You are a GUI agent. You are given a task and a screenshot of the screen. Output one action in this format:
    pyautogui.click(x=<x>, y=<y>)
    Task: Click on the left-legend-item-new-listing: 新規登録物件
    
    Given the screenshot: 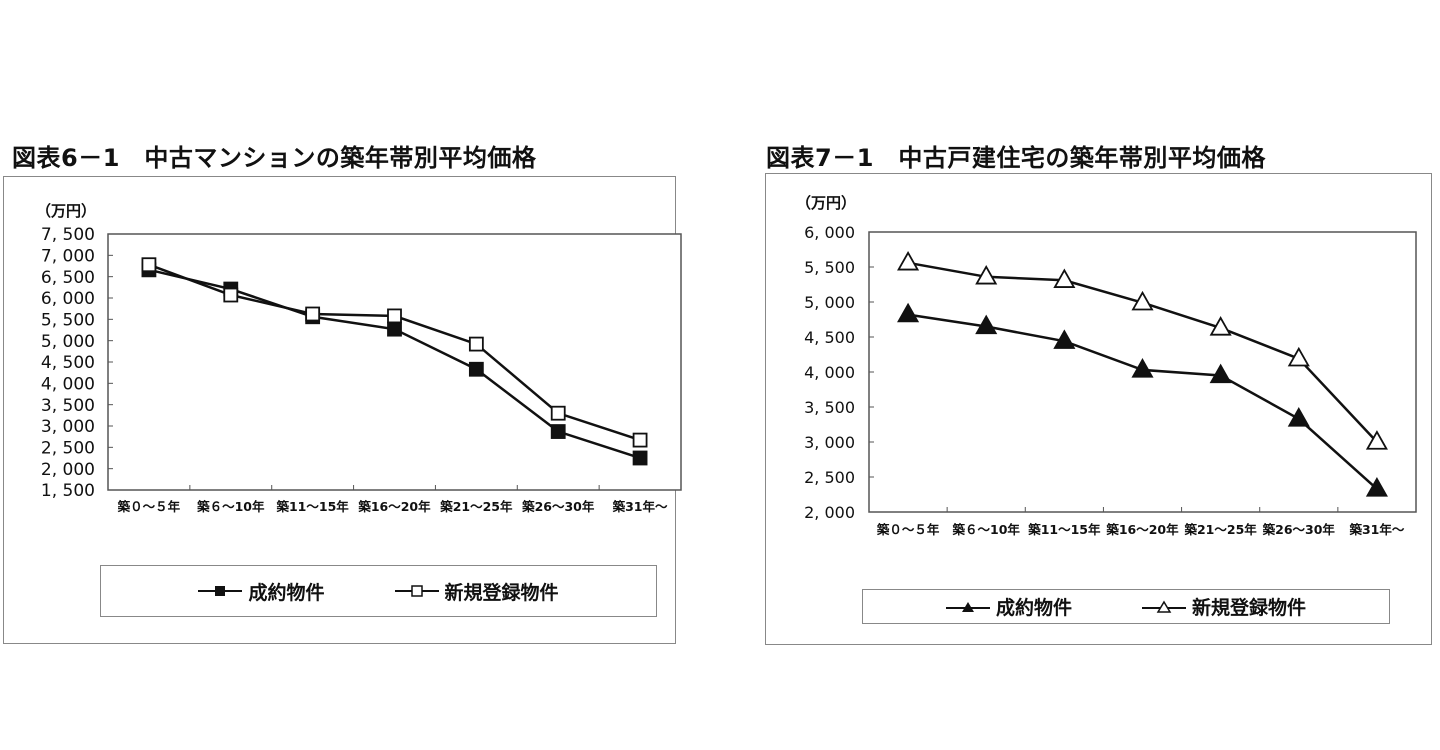 What is the action you would take?
    pyautogui.click(x=476, y=591)
    